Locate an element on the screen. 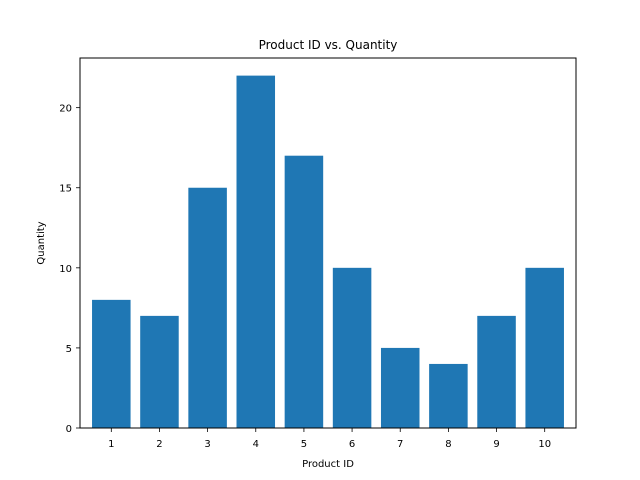 The width and height of the screenshot is (640, 480). y-axis: 0 5 10 15 20 is located at coordinates (69, 269).